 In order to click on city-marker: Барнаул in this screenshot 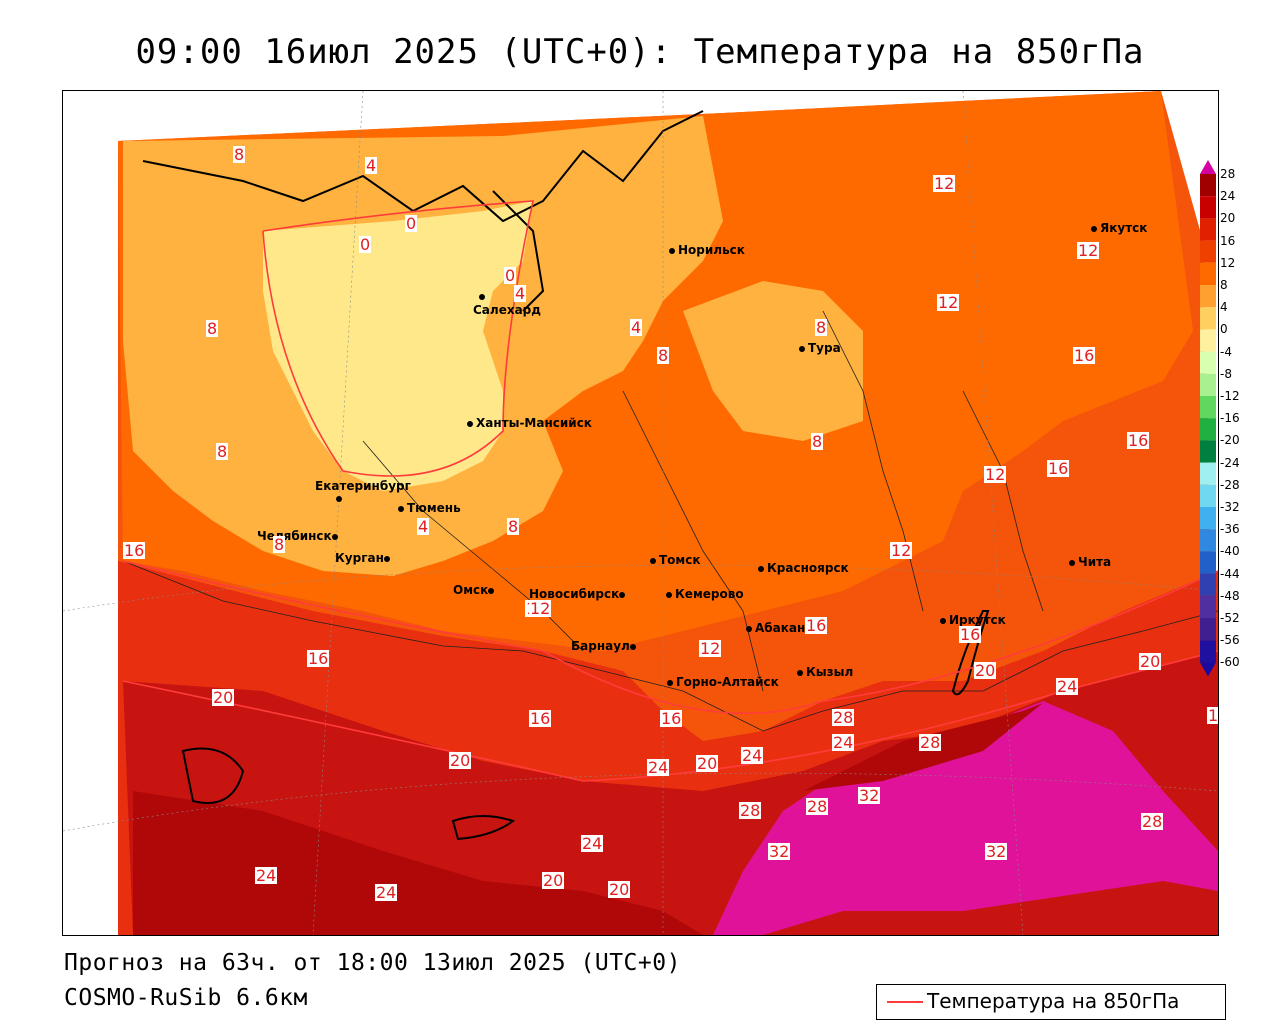, I will do `click(605, 646)`.